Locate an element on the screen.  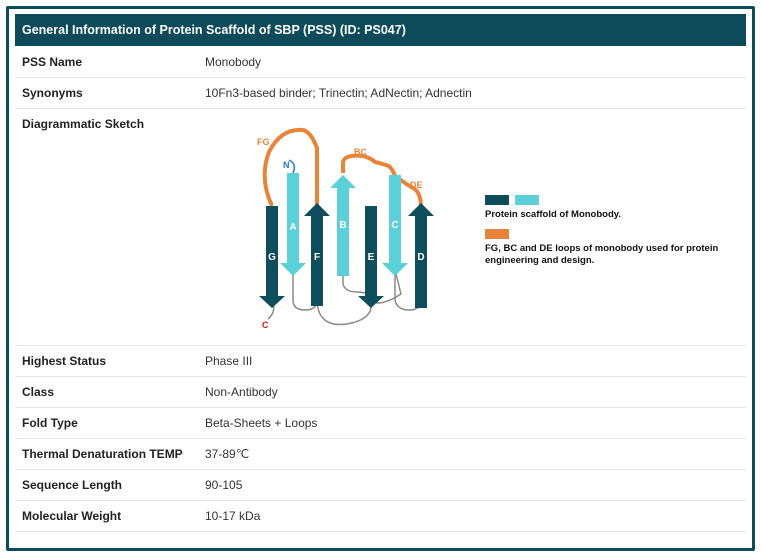
legend-loops-text-line2: engineering and design. is located at coordinates (539, 260).